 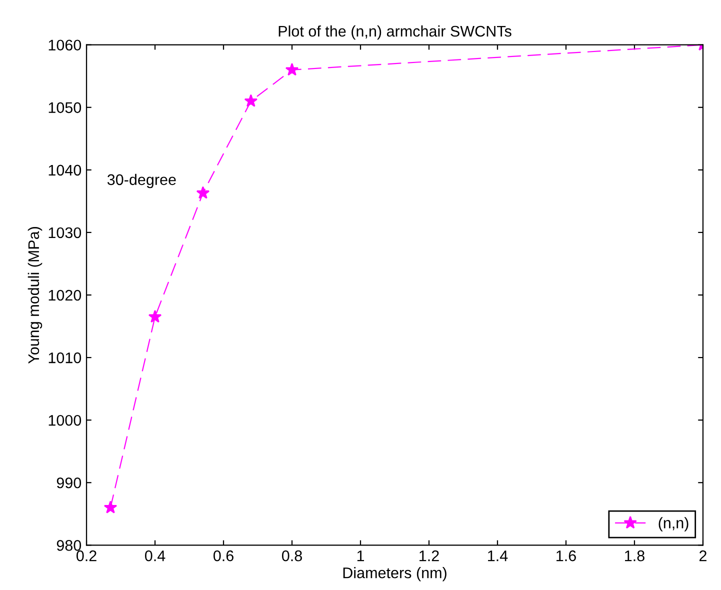 I want to click on y-tick-label: 1060, so click(x=65, y=45).